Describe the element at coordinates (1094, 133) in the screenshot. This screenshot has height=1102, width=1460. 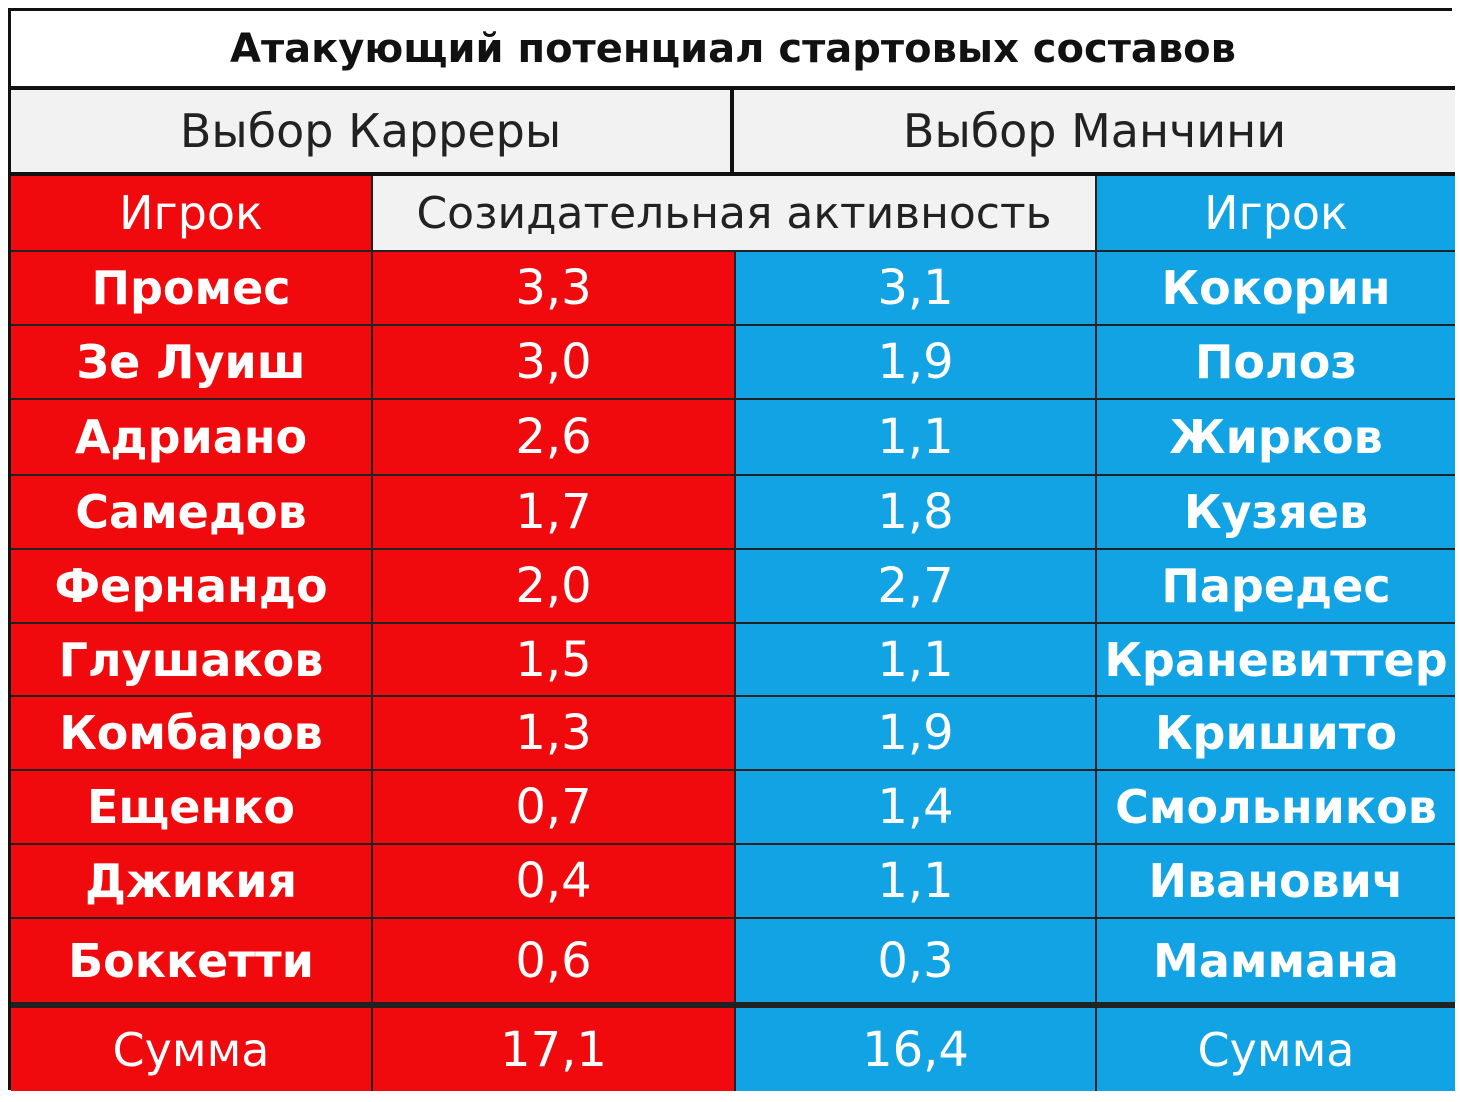
I see `choice-right-header: Выбор Манчини` at that location.